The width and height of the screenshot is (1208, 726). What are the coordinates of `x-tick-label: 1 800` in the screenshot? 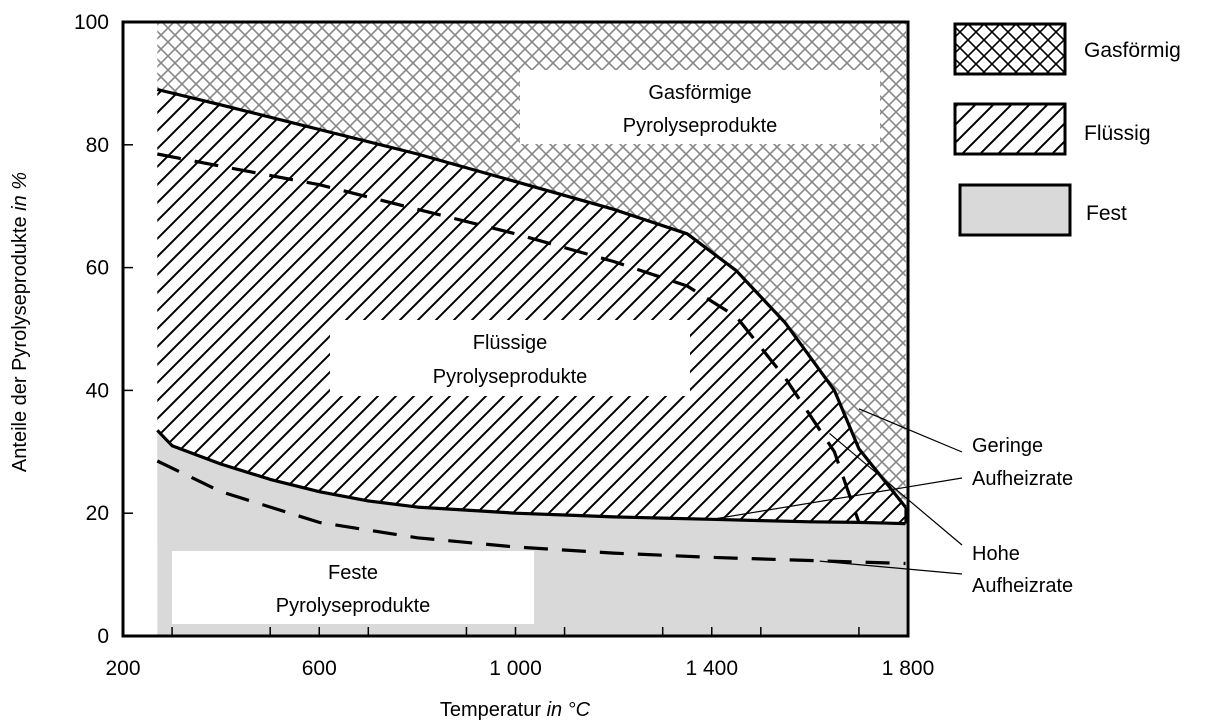 It's located at (908, 668).